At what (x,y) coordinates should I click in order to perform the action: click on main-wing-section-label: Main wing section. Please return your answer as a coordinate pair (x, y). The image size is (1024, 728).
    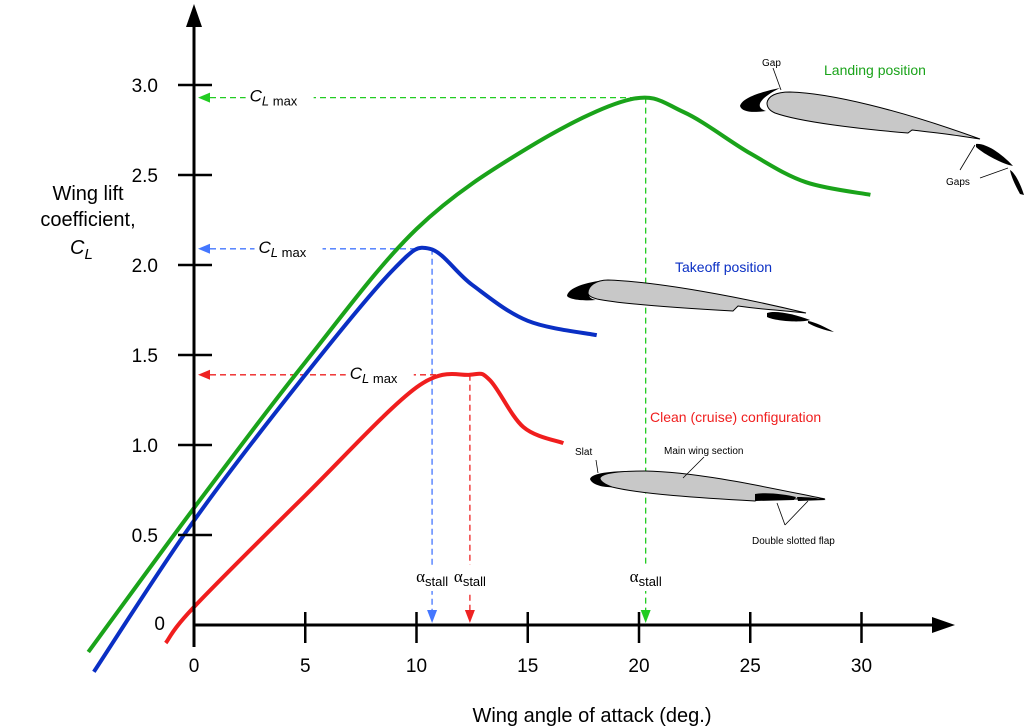
    Looking at the image, I should click on (703, 451).